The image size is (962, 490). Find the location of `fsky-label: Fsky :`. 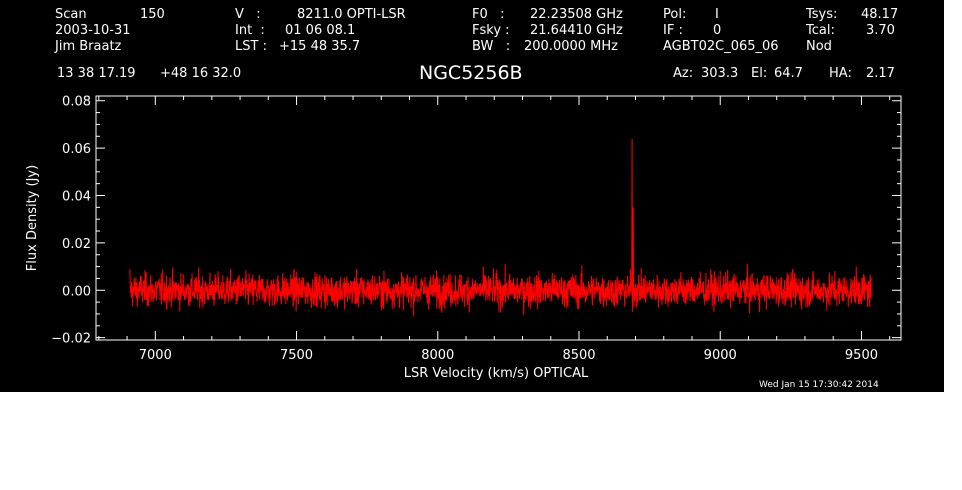

fsky-label: Fsky : is located at coordinates (491, 30).